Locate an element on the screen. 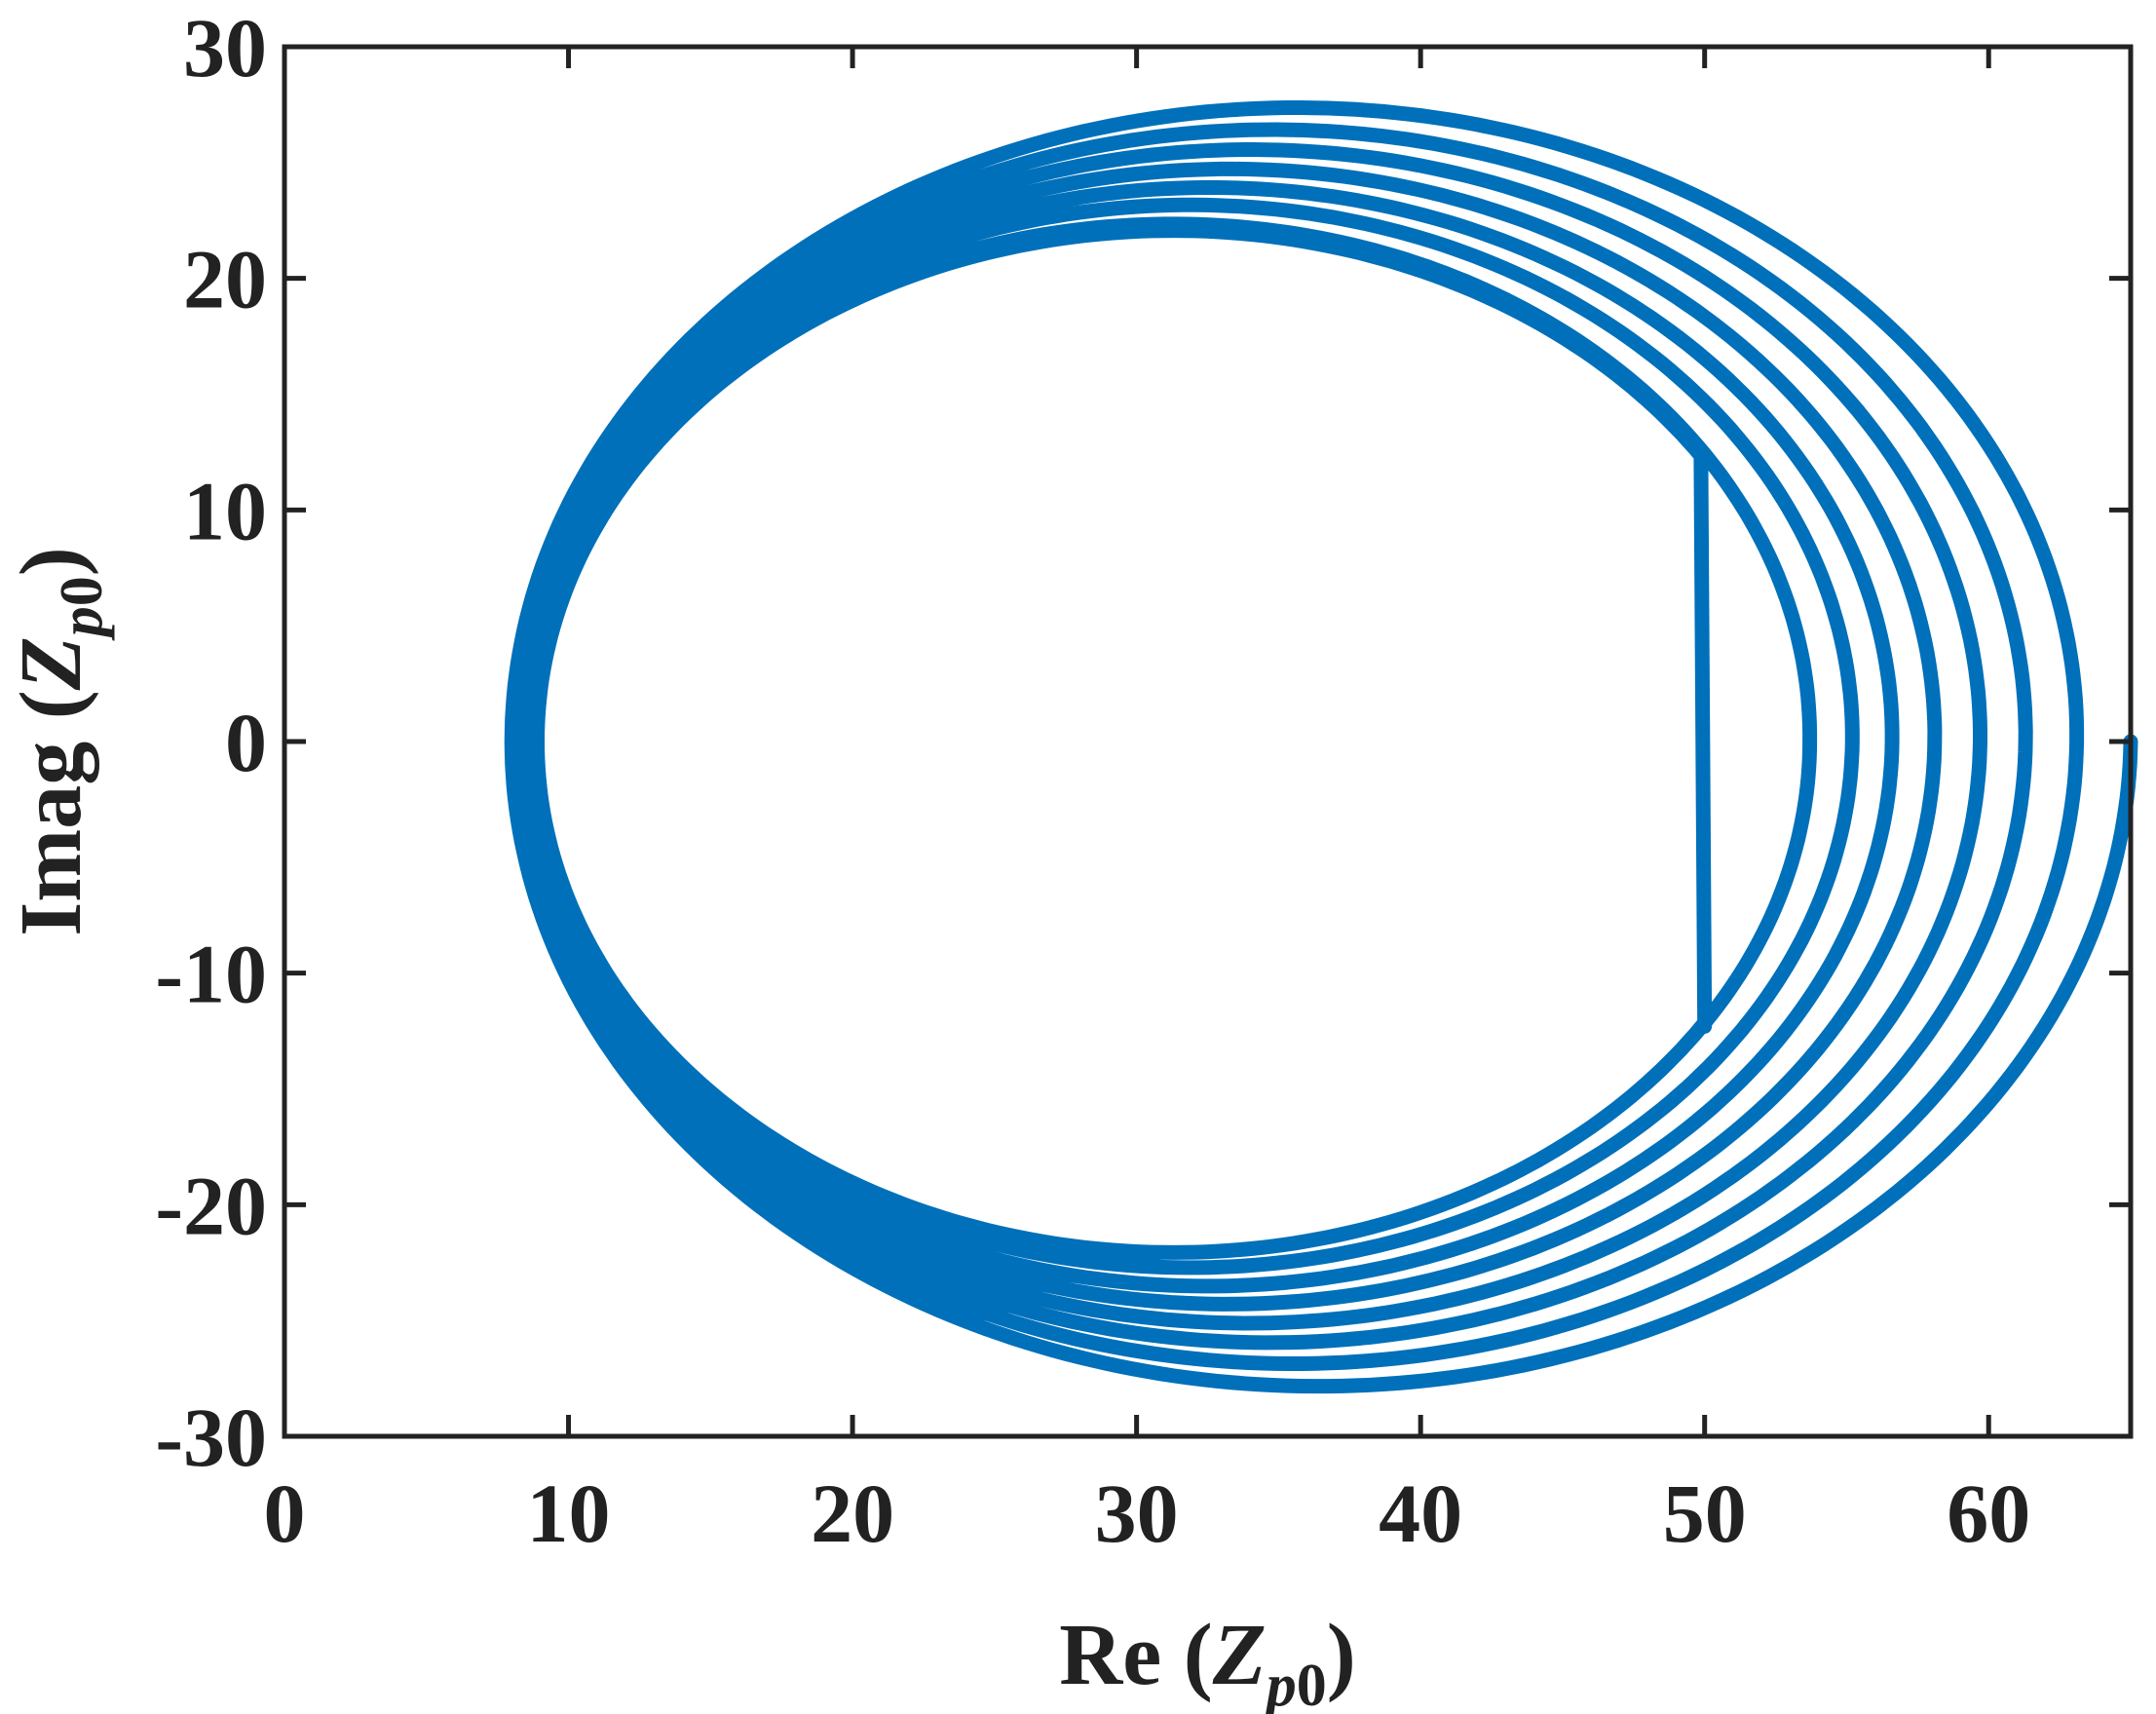  y-axis-label: Imag (Zp0) is located at coordinates (59, 741).